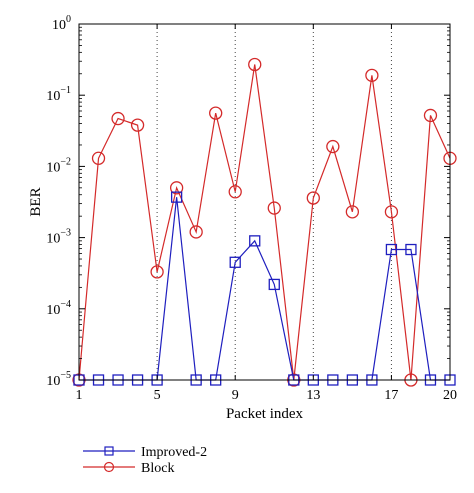 Image resolution: width=474 pixels, height=493 pixels. I want to click on legend-entry: Improved-2, so click(145, 452).